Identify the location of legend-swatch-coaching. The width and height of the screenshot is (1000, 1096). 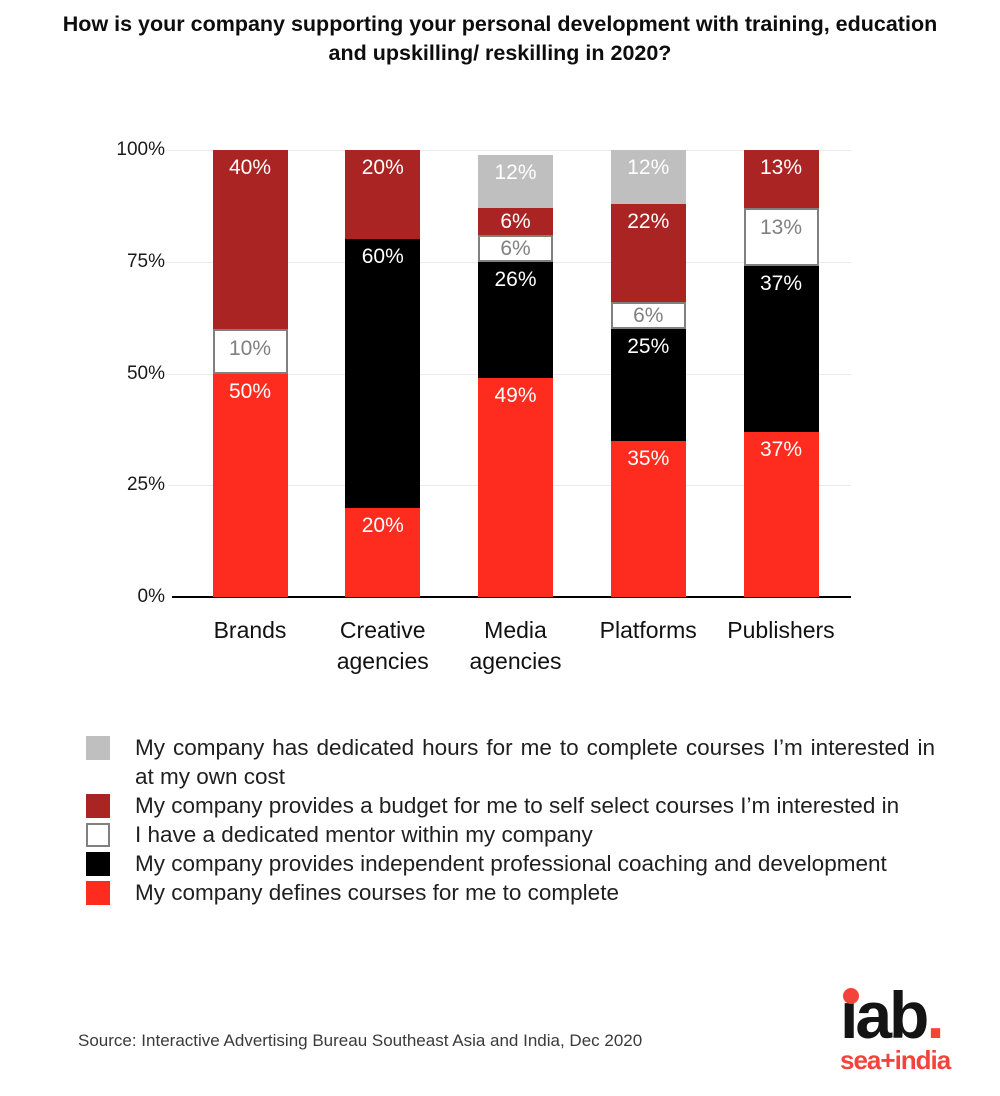
(98, 864).